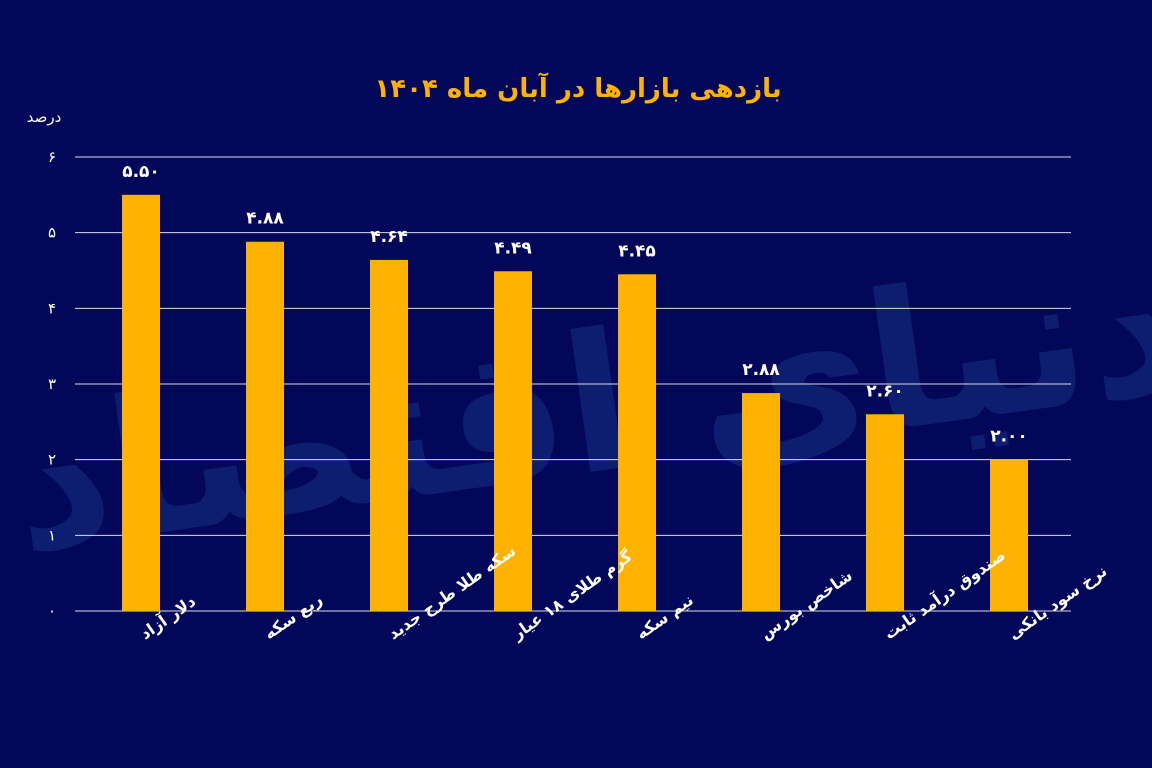 The width and height of the screenshot is (1152, 768). What do you see at coordinates (141, 172) in the screenshot?
I see `data-label: ۵.۵۰` at bounding box center [141, 172].